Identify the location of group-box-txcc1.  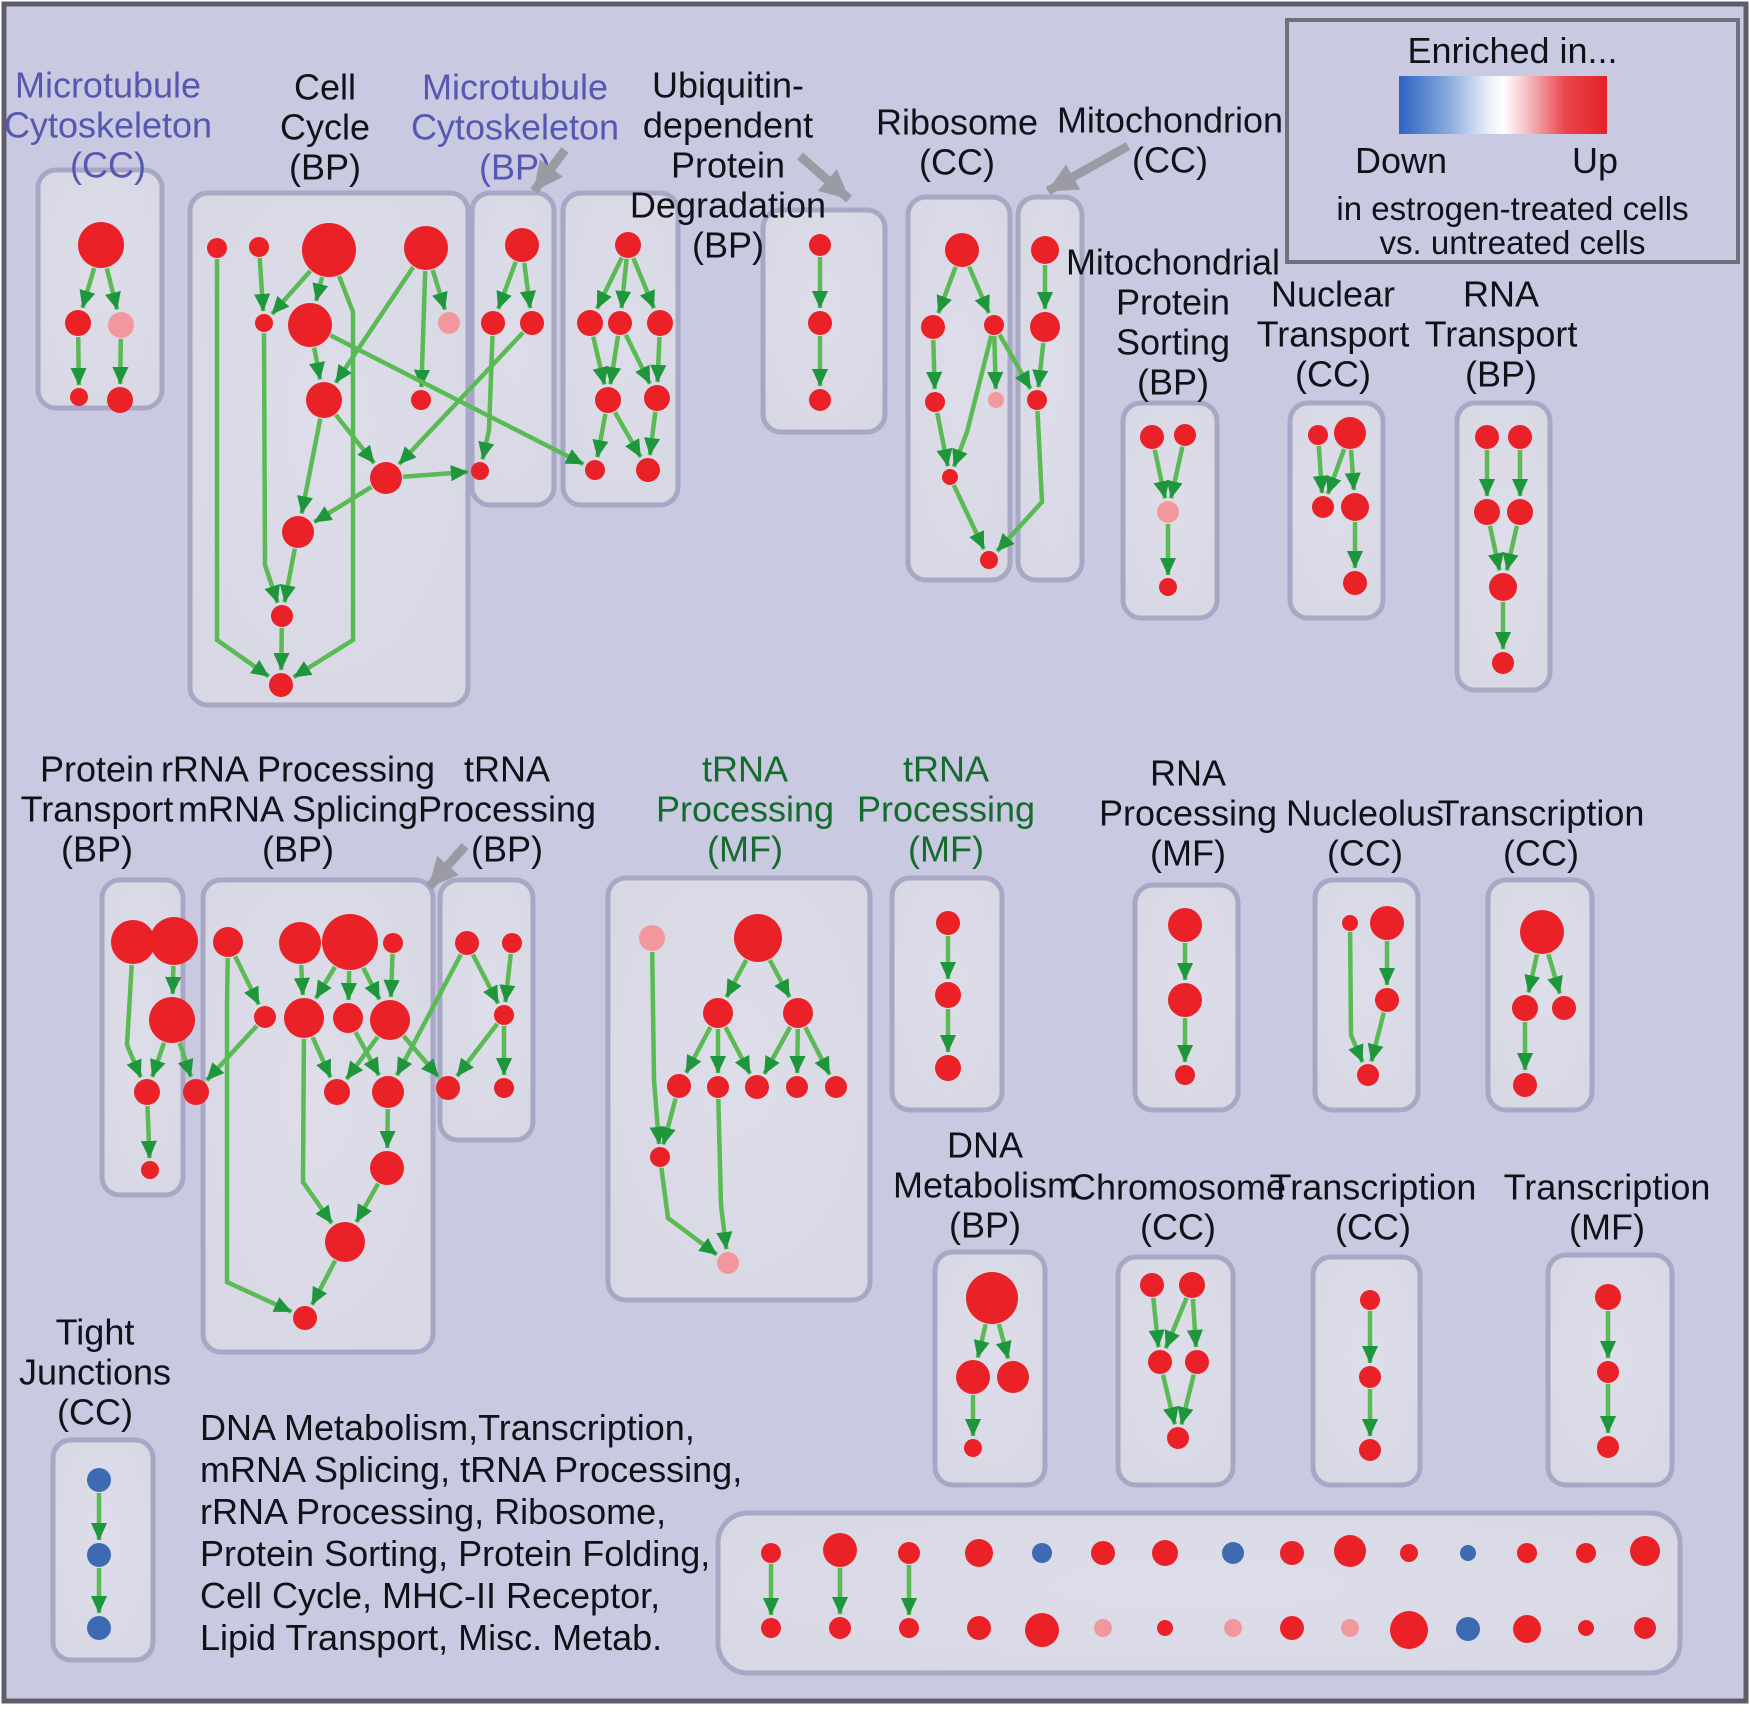
(1540, 995).